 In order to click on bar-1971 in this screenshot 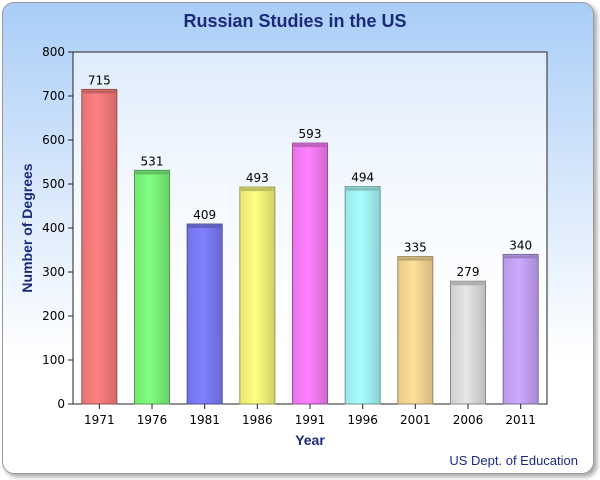, I will do `click(99, 246)`.